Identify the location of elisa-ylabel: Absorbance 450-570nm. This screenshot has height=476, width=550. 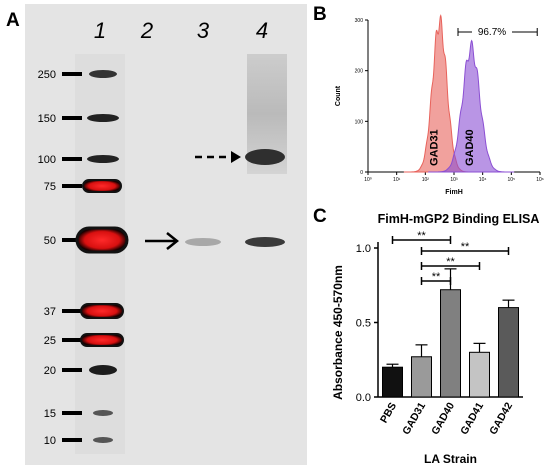
(338, 332).